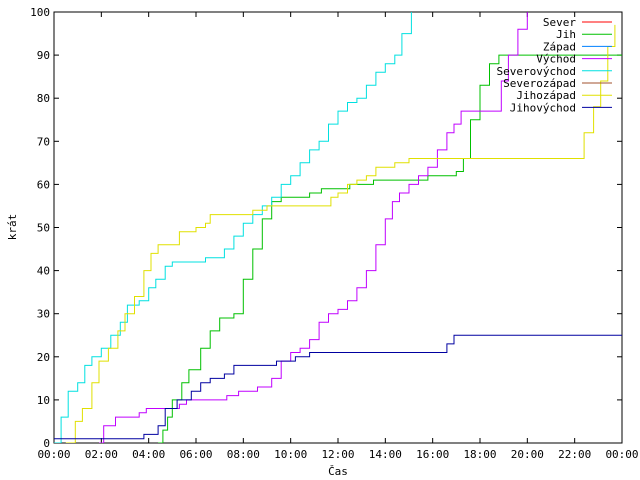 Image resolution: width=640 pixels, height=480 pixels. Describe the element at coordinates (43, 271) in the screenshot. I see `y-tick-label: 40` at that location.